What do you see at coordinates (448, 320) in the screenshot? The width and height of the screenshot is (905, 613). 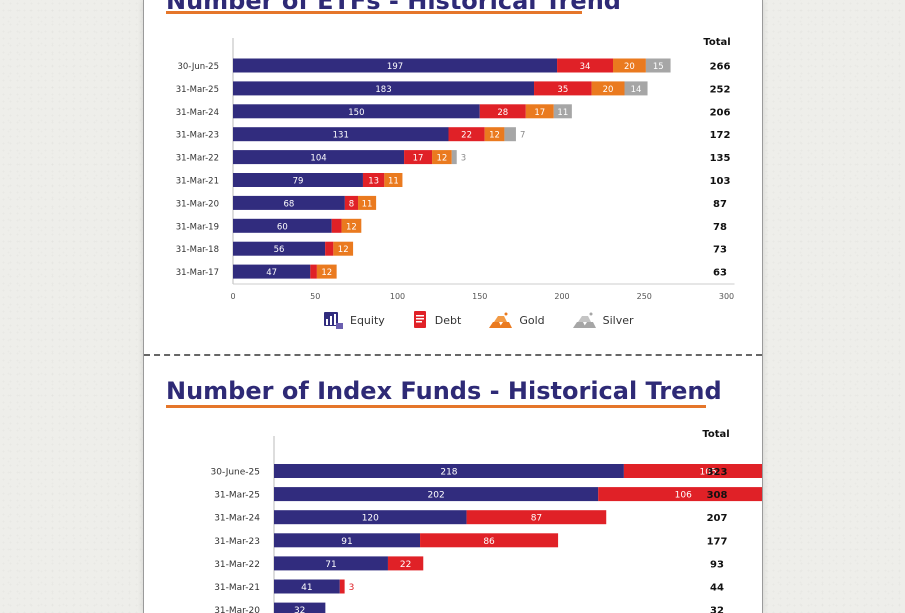 I see `legend-label-debt: Debt` at bounding box center [448, 320].